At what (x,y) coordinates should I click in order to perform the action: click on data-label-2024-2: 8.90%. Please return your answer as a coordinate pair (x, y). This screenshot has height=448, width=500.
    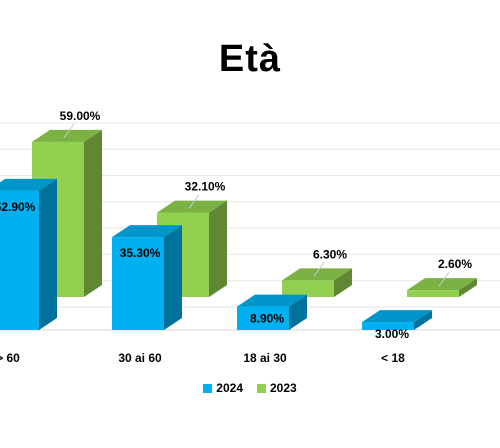
    Looking at the image, I should click on (267, 319).